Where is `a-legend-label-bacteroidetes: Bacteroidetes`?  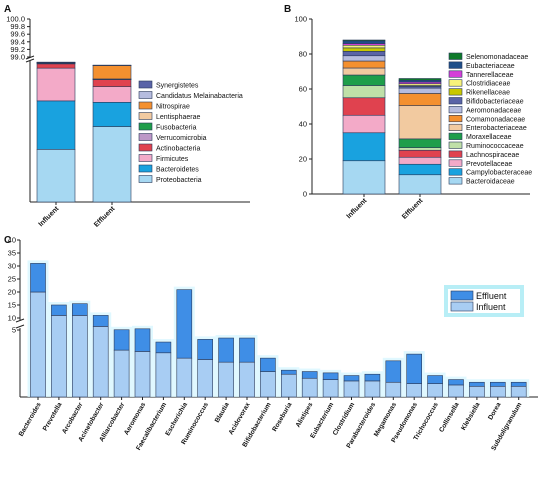
a-legend-label-bacteroidetes: Bacteroidetes is located at coordinates (177, 170).